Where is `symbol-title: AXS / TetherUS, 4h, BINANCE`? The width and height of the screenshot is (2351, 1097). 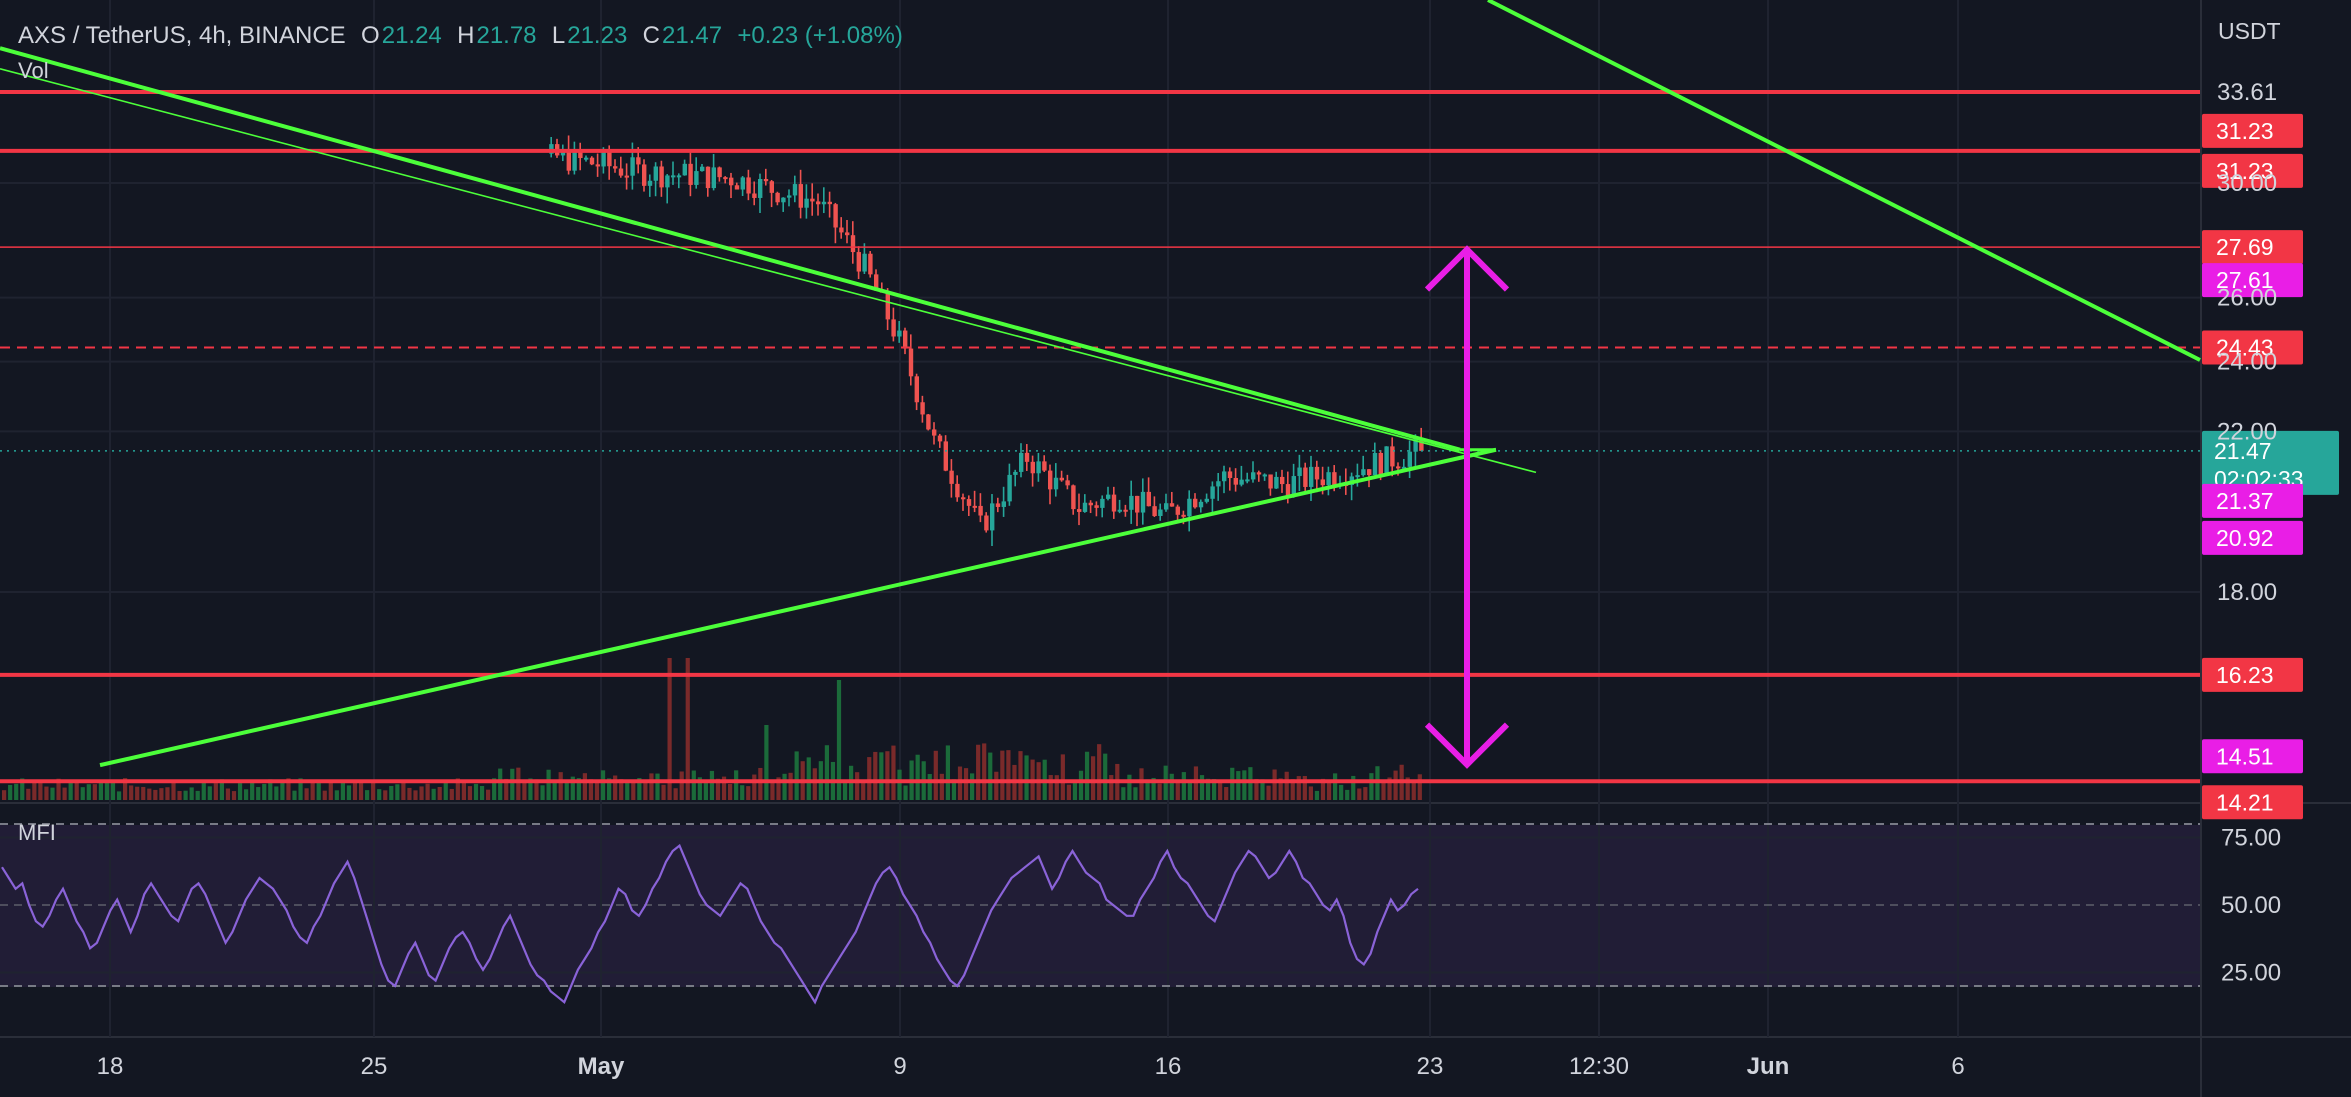
symbol-title: AXS / TetherUS, 4h, BINANCE is located at coordinates (182, 35).